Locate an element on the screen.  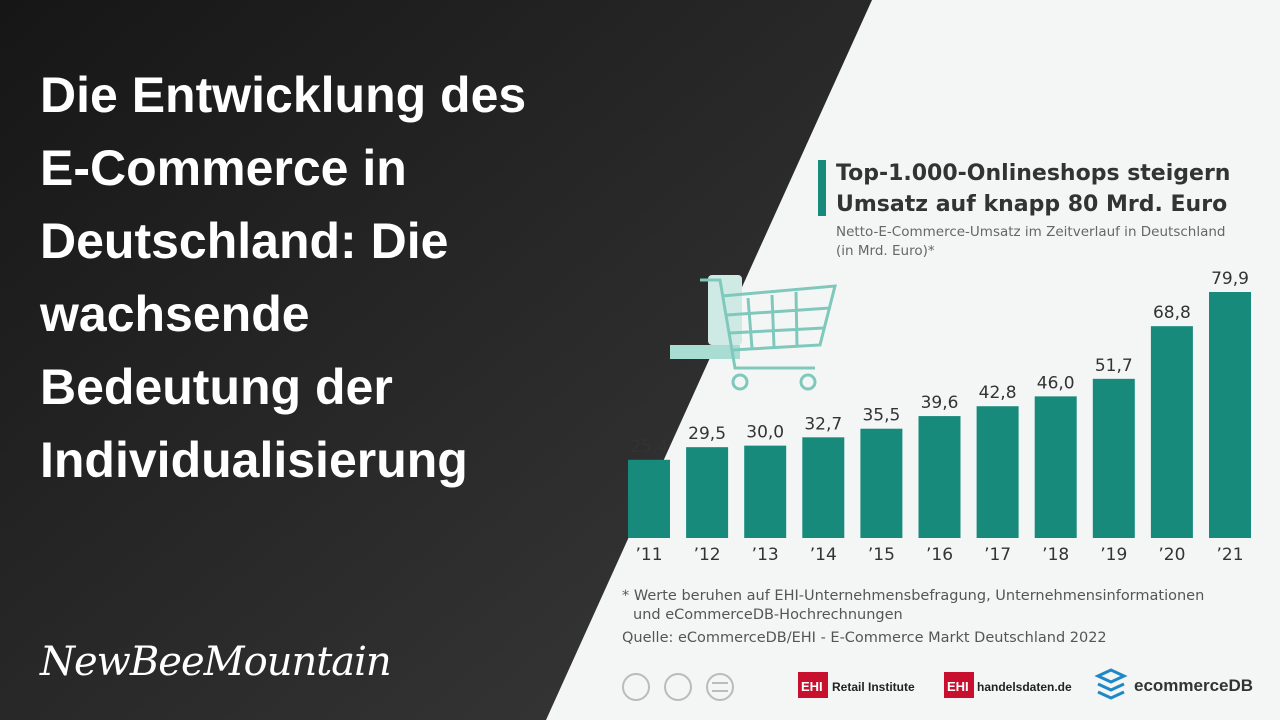
x-tick-label: ’15 is located at coordinates (881, 555).